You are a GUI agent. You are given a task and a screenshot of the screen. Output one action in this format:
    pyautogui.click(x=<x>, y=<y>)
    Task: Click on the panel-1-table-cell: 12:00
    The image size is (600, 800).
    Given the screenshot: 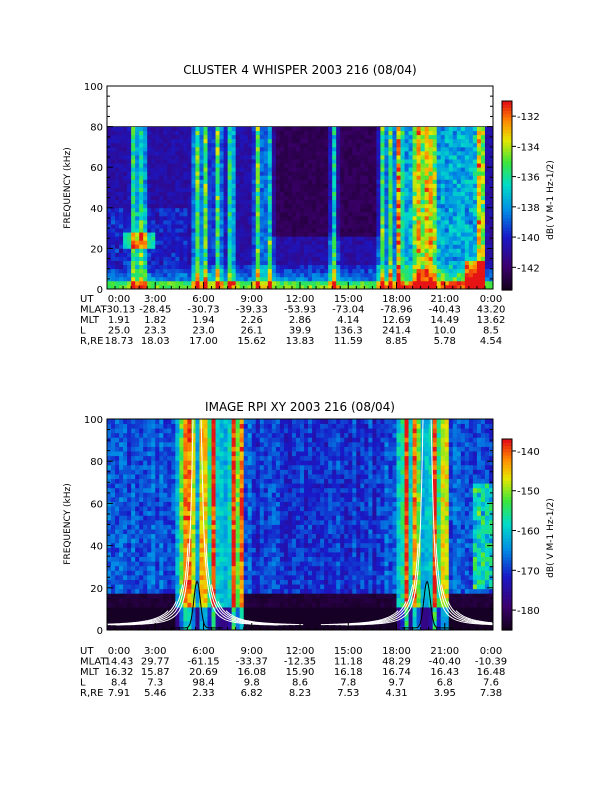 What is the action you would take?
    pyautogui.click(x=300, y=299)
    